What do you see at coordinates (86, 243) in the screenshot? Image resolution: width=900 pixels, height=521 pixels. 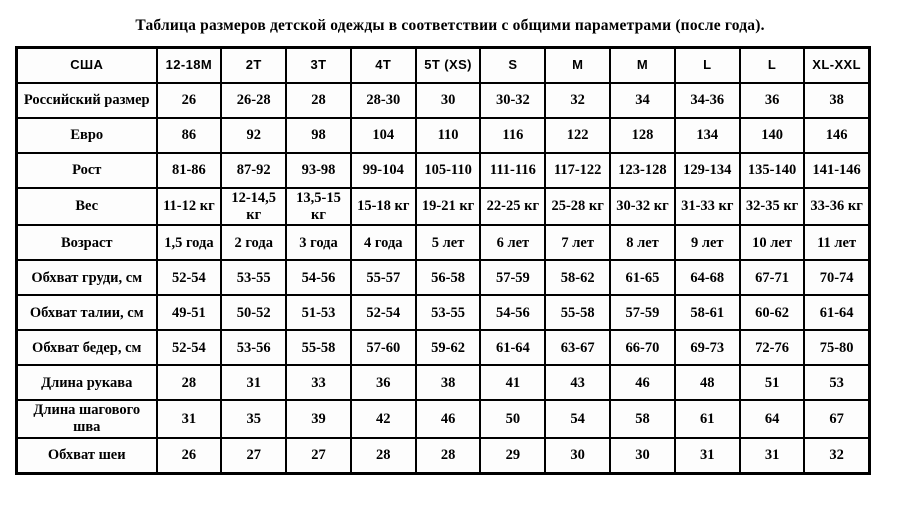 I see `row-label: Возраст` at bounding box center [86, 243].